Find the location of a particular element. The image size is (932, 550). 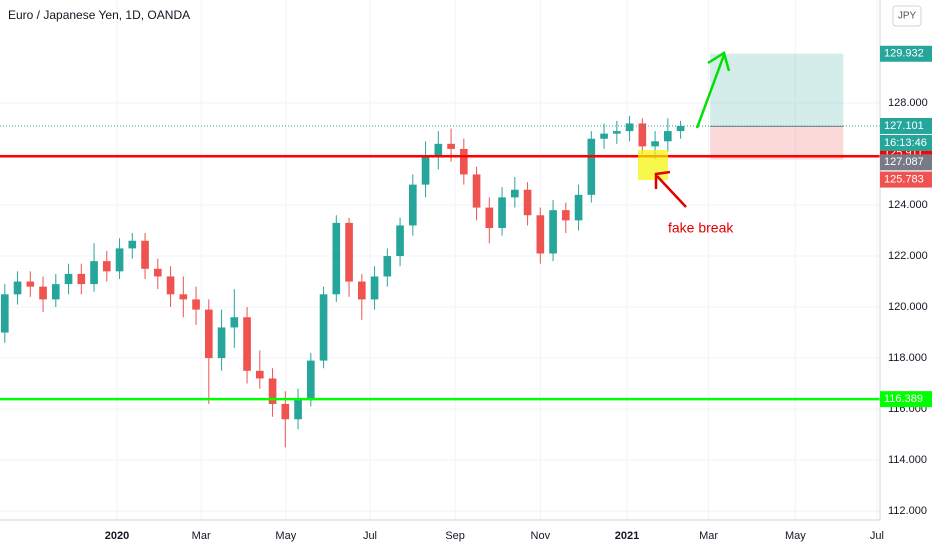

y-tick-label: 124.000 is located at coordinates (908, 205).